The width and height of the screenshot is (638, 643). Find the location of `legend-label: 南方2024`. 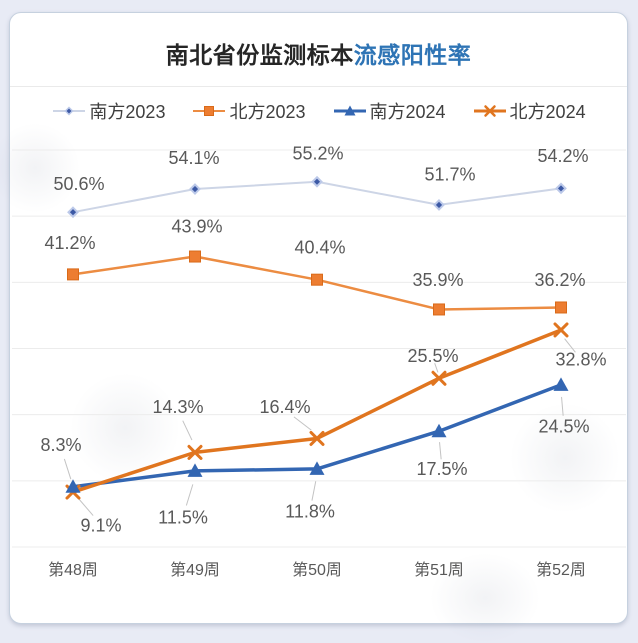

legend-label: 南方2024 is located at coordinates (407, 112).